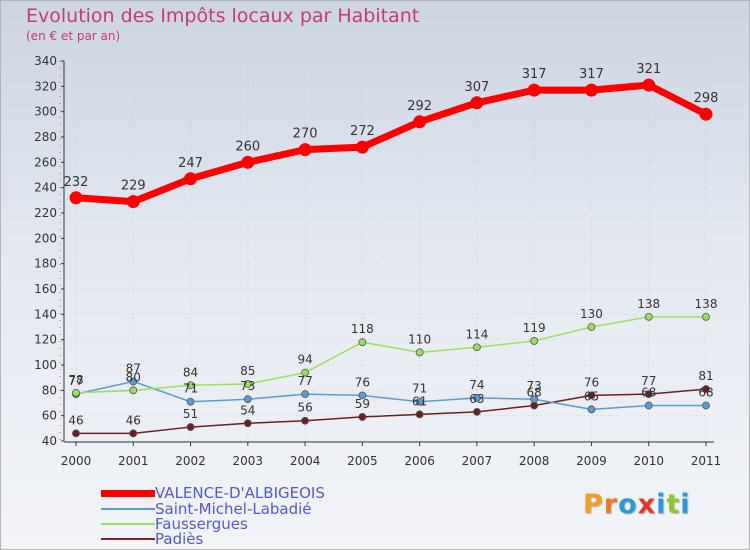 This screenshot has height=550, width=750. What do you see at coordinates (534, 328) in the screenshot?
I see `data-label: 119` at bounding box center [534, 328].